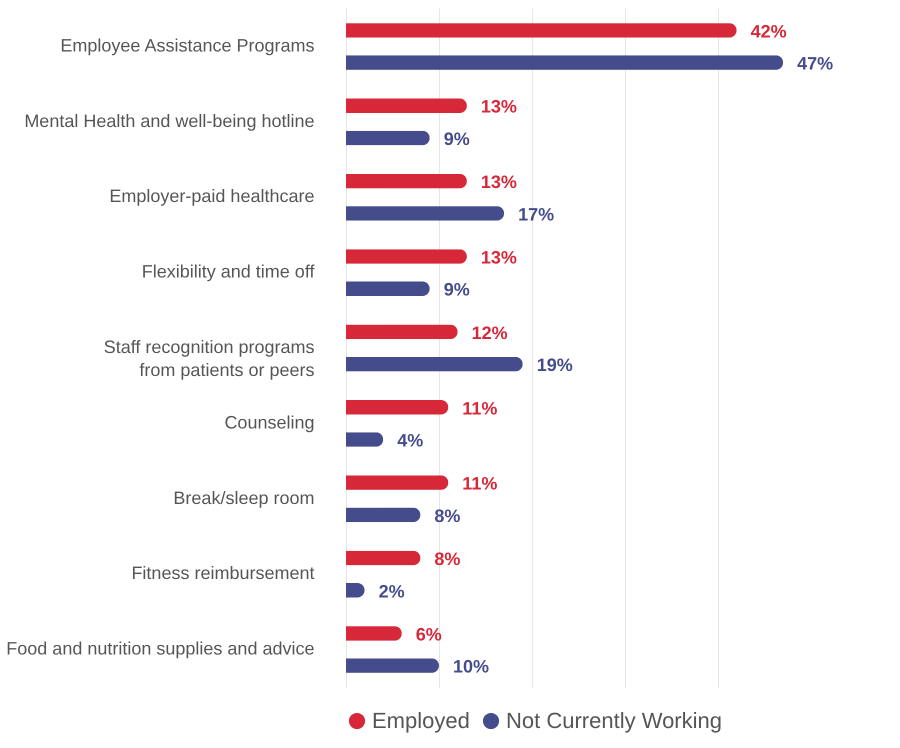  Describe the element at coordinates (768, 31) in the screenshot. I see `data-label: 42%` at that location.